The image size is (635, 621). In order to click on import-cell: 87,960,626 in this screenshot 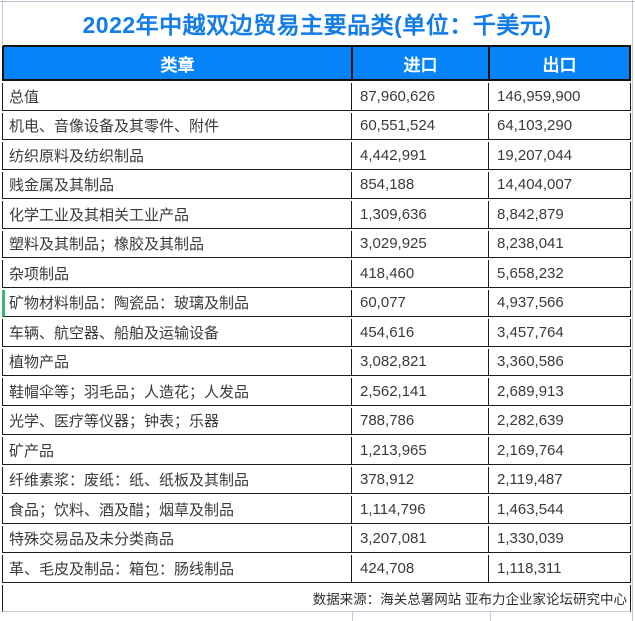, I will do `click(420, 97)`.